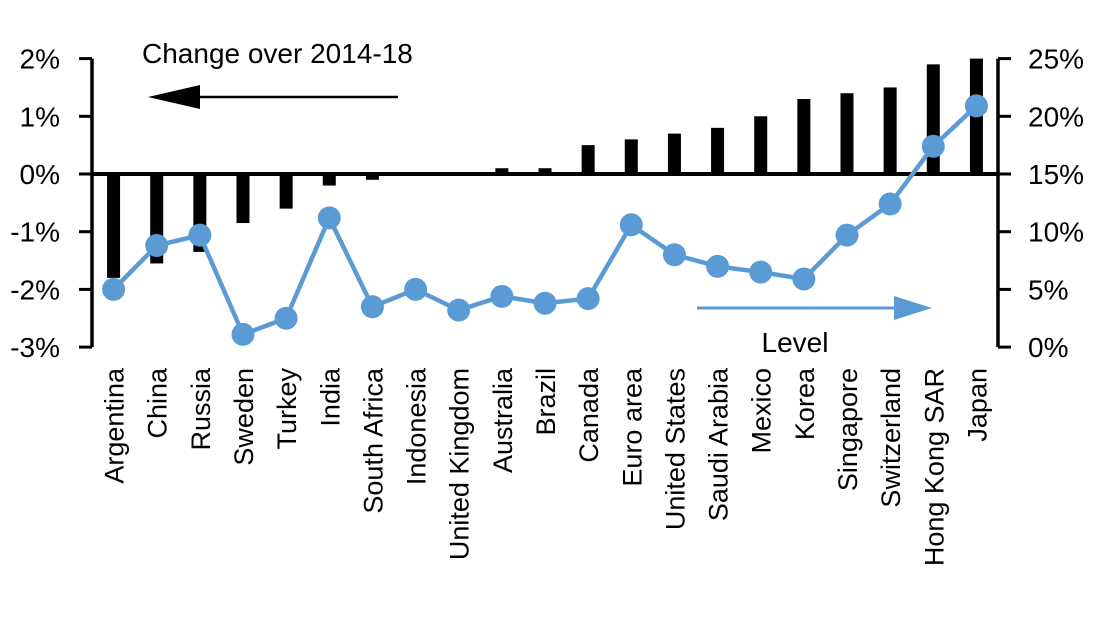  I want to click on category-label: Brazil, so click(546, 402).